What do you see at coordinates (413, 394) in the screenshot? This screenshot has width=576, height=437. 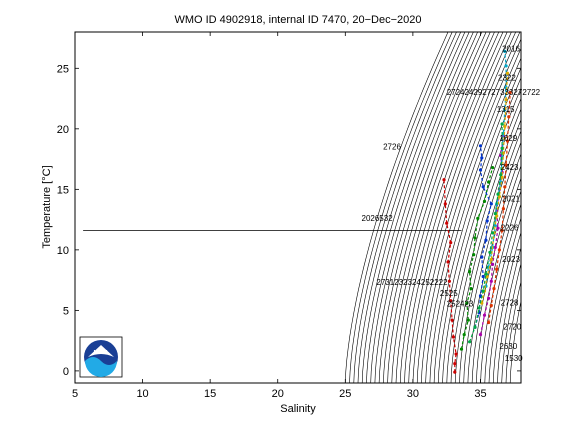 I see `x-tick-label: 30` at bounding box center [413, 394].